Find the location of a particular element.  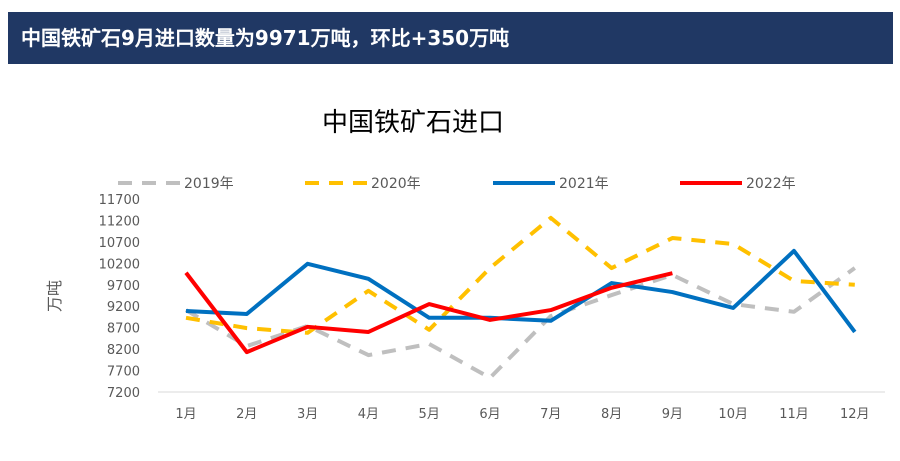

x-tick-label: 5月 is located at coordinates (429, 414).